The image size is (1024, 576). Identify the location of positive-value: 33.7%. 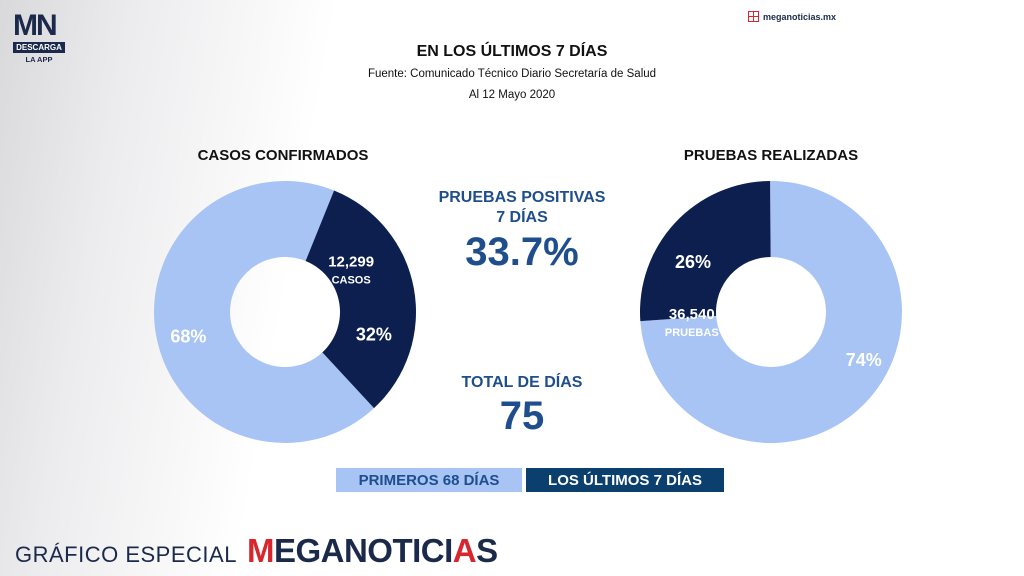
(522, 252).